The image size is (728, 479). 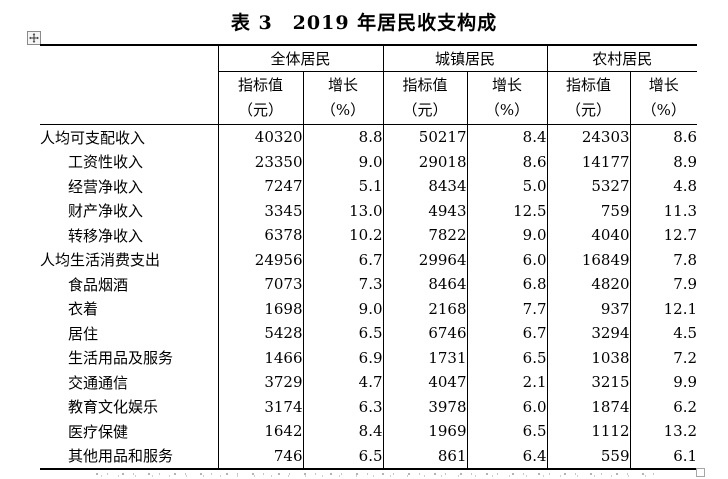 What do you see at coordinates (425, 382) in the screenshot?
I see `cell-value: 4047` at bounding box center [425, 382].